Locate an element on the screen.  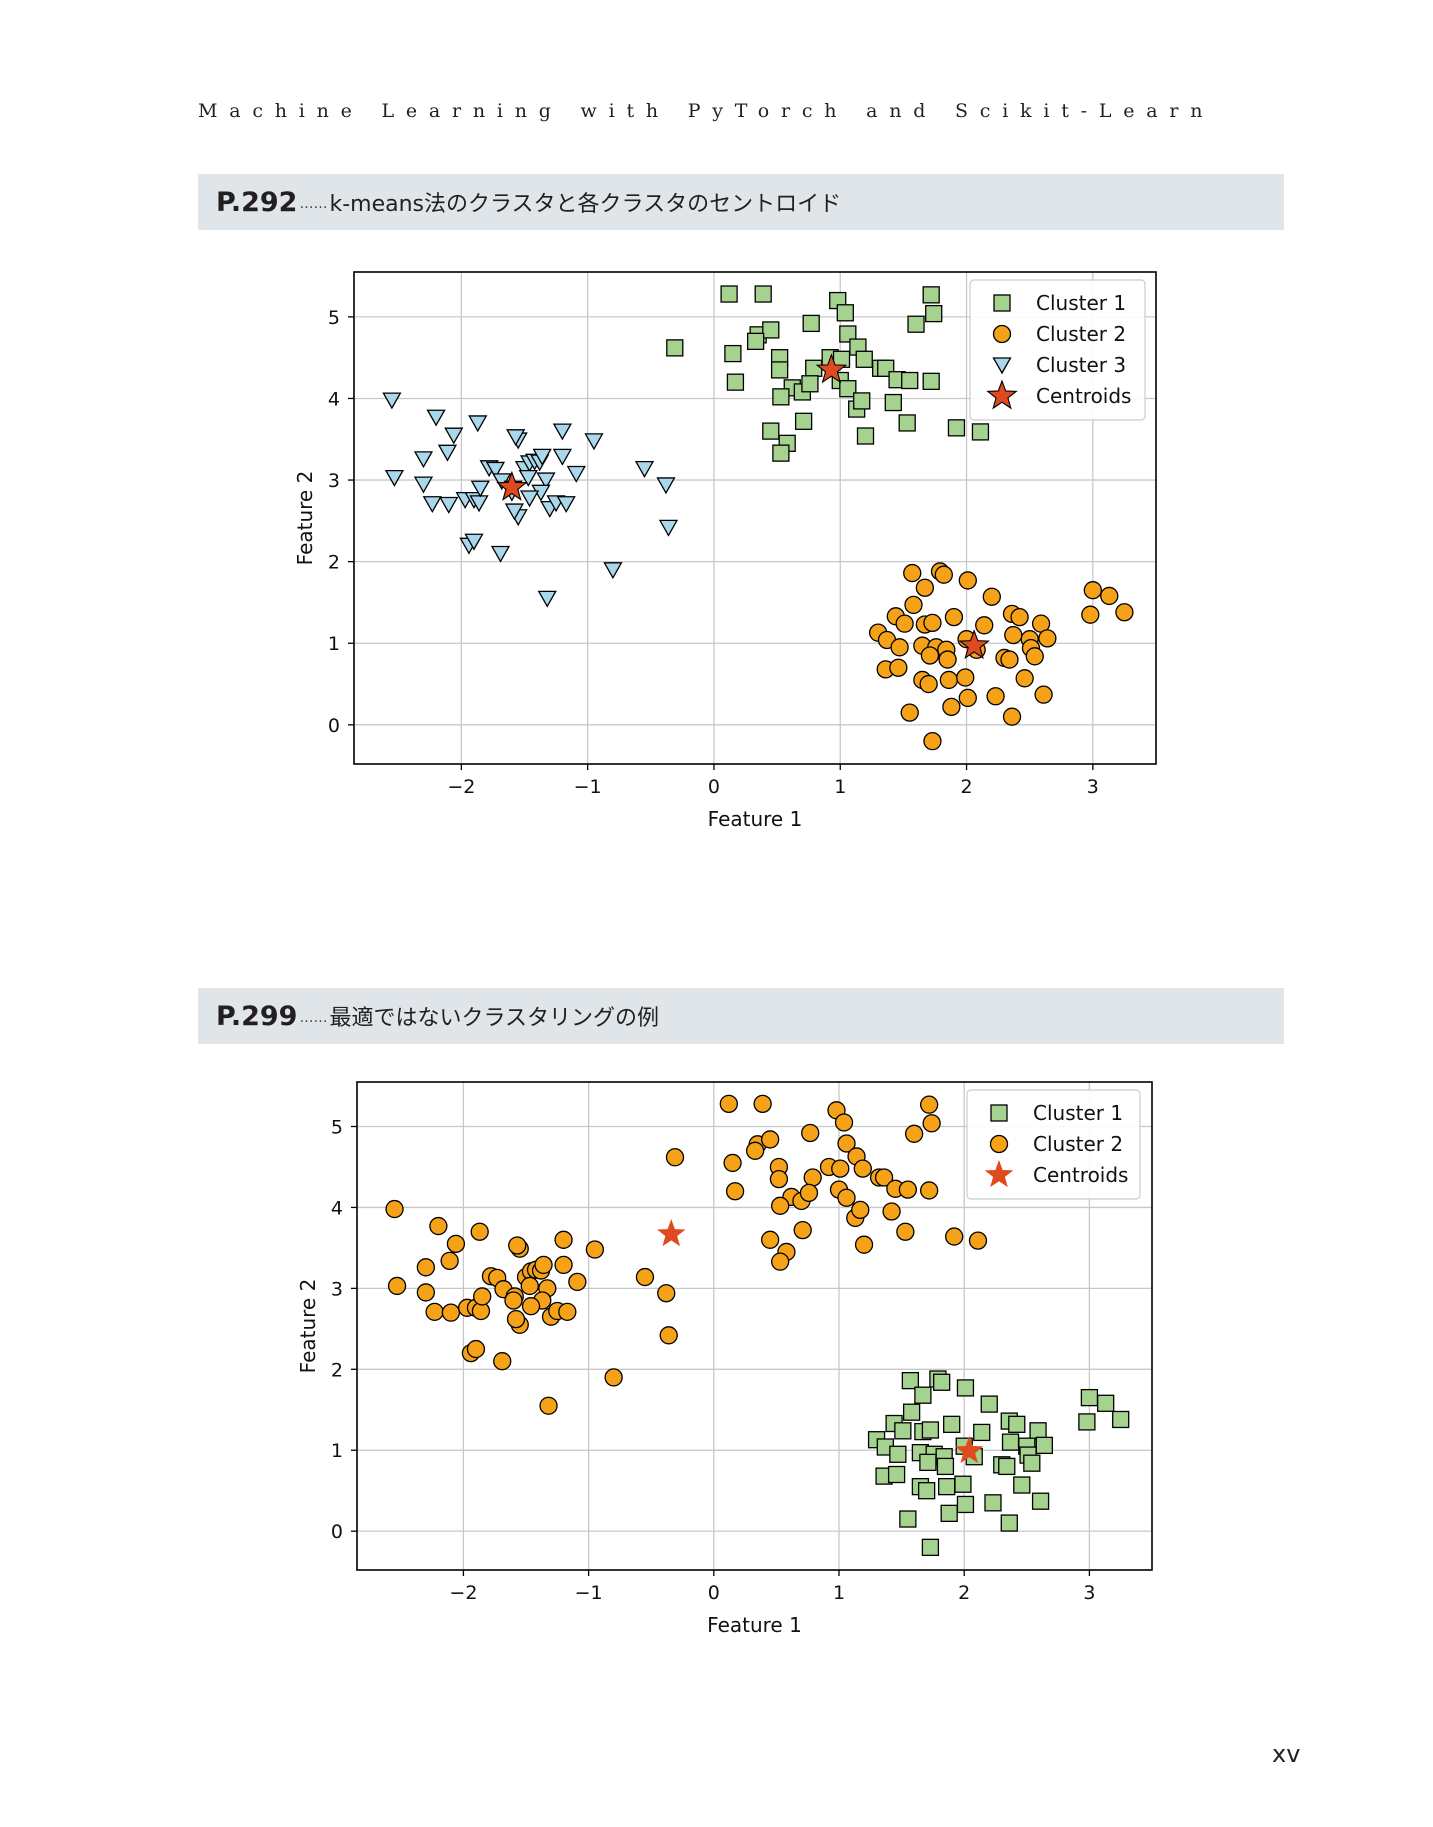
y-tick-label: 1 is located at coordinates (334, 644).